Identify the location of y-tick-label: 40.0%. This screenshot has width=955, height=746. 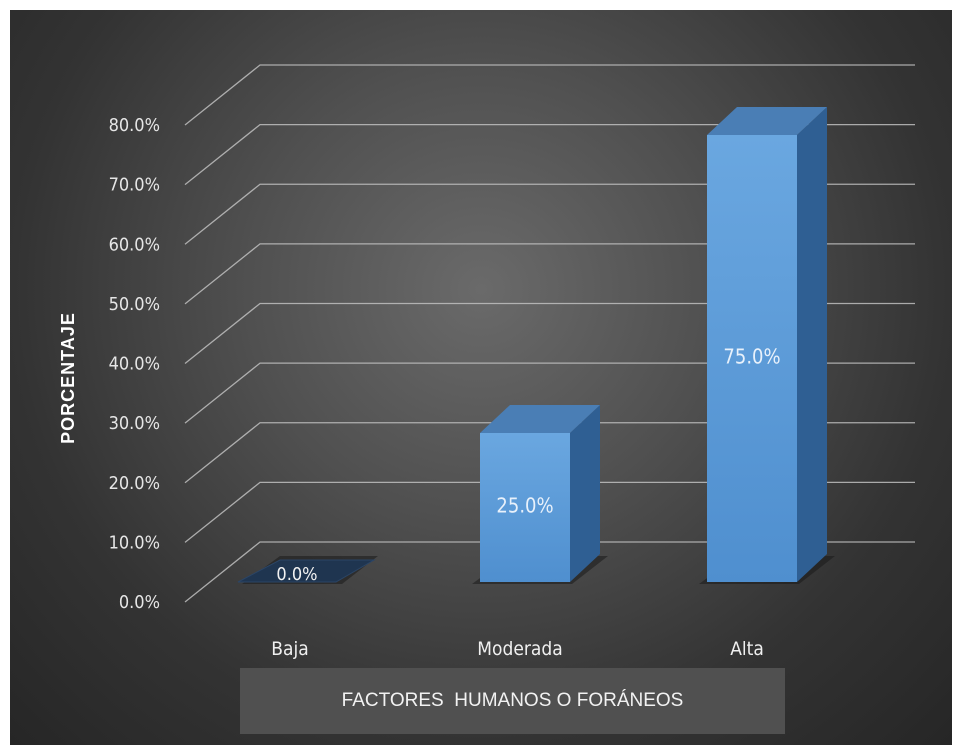
(134, 364).